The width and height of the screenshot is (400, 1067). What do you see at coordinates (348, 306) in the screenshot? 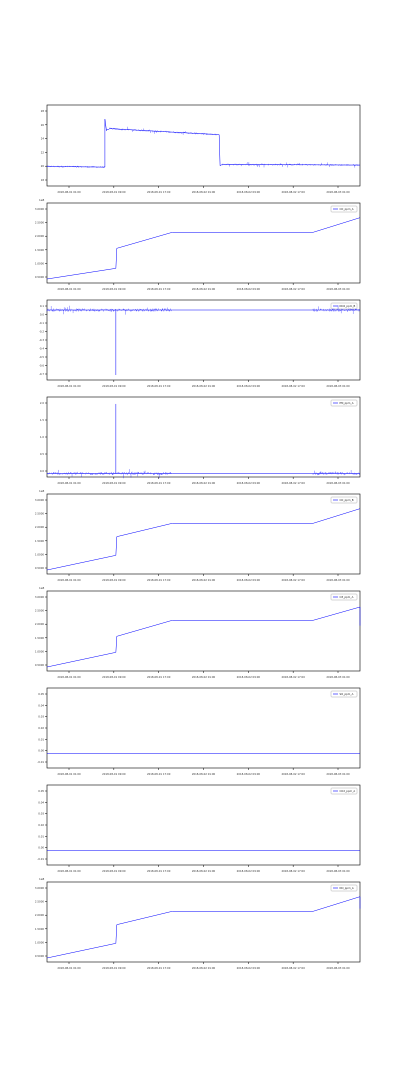
I see `legend-label: NO2_ppm_B` at bounding box center [348, 306].